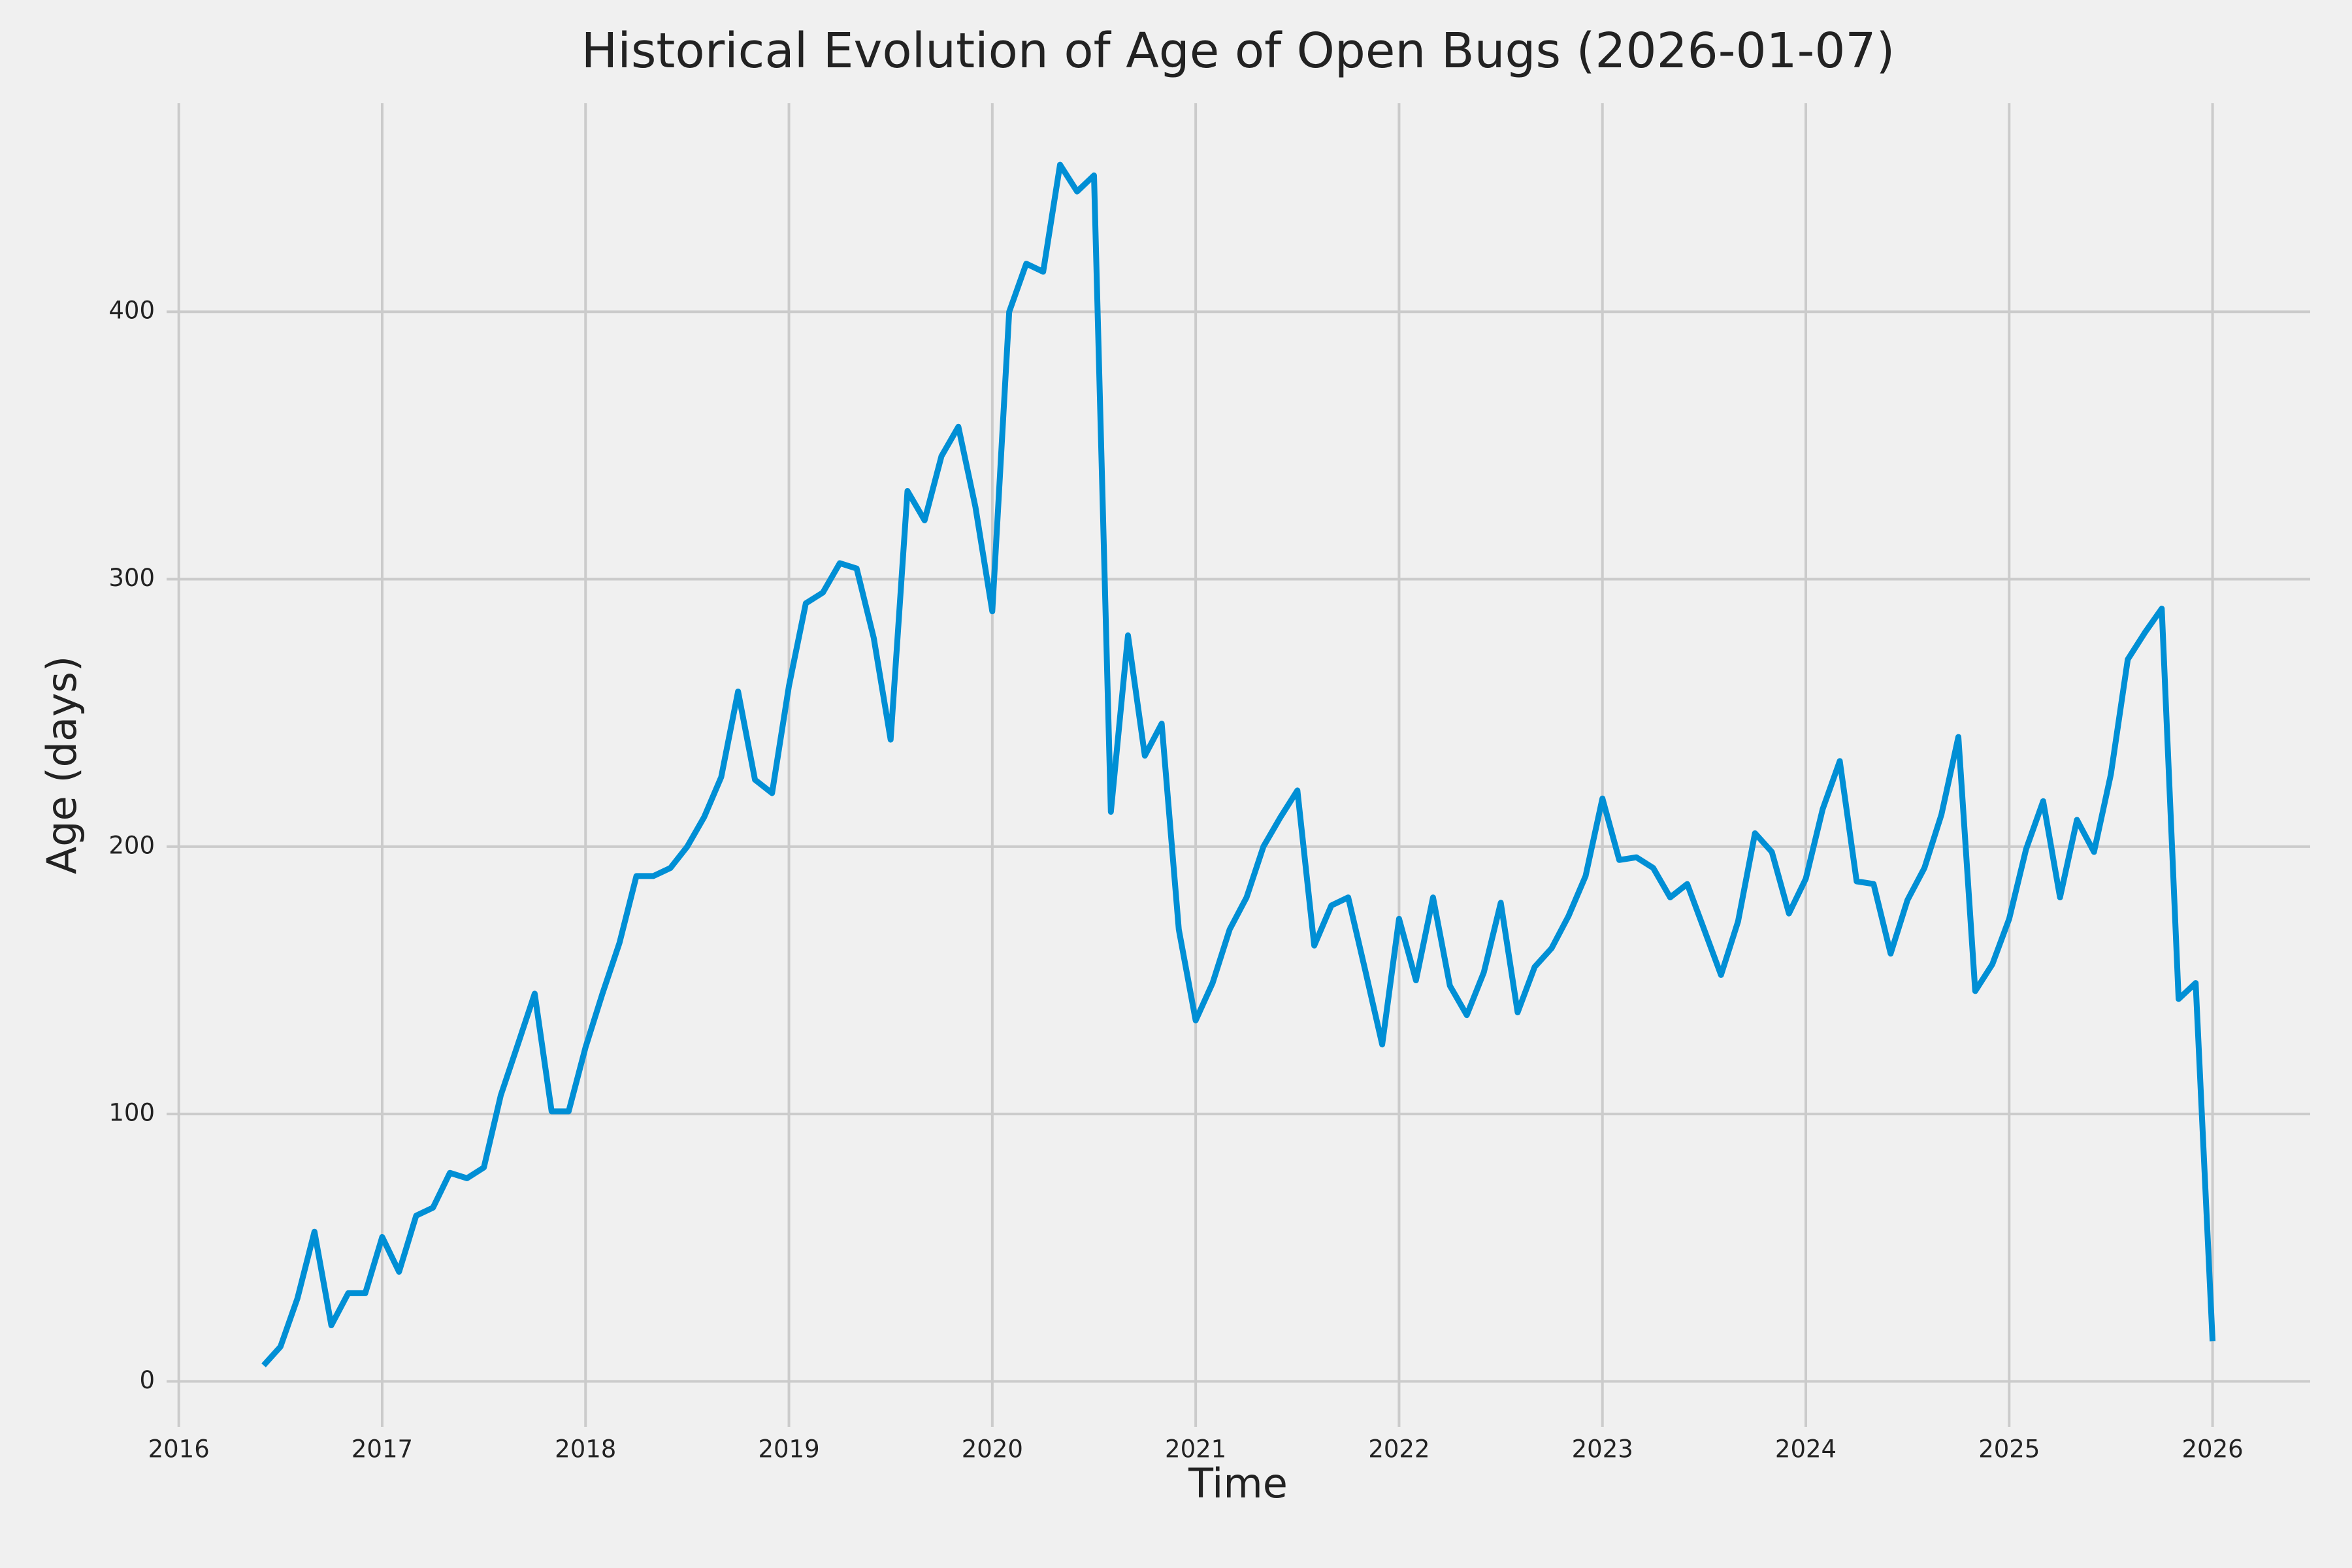 Image resolution: width=2352 pixels, height=1568 pixels. I want to click on y-tick-label: 400, so click(131, 311).